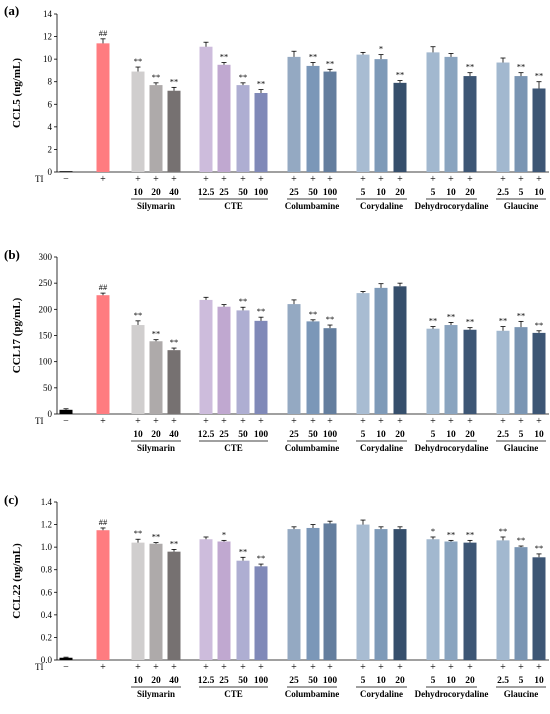 The width and height of the screenshot is (550, 714). Describe the element at coordinates (521, 206) in the screenshot. I see `group-label: Glaucine` at that location.